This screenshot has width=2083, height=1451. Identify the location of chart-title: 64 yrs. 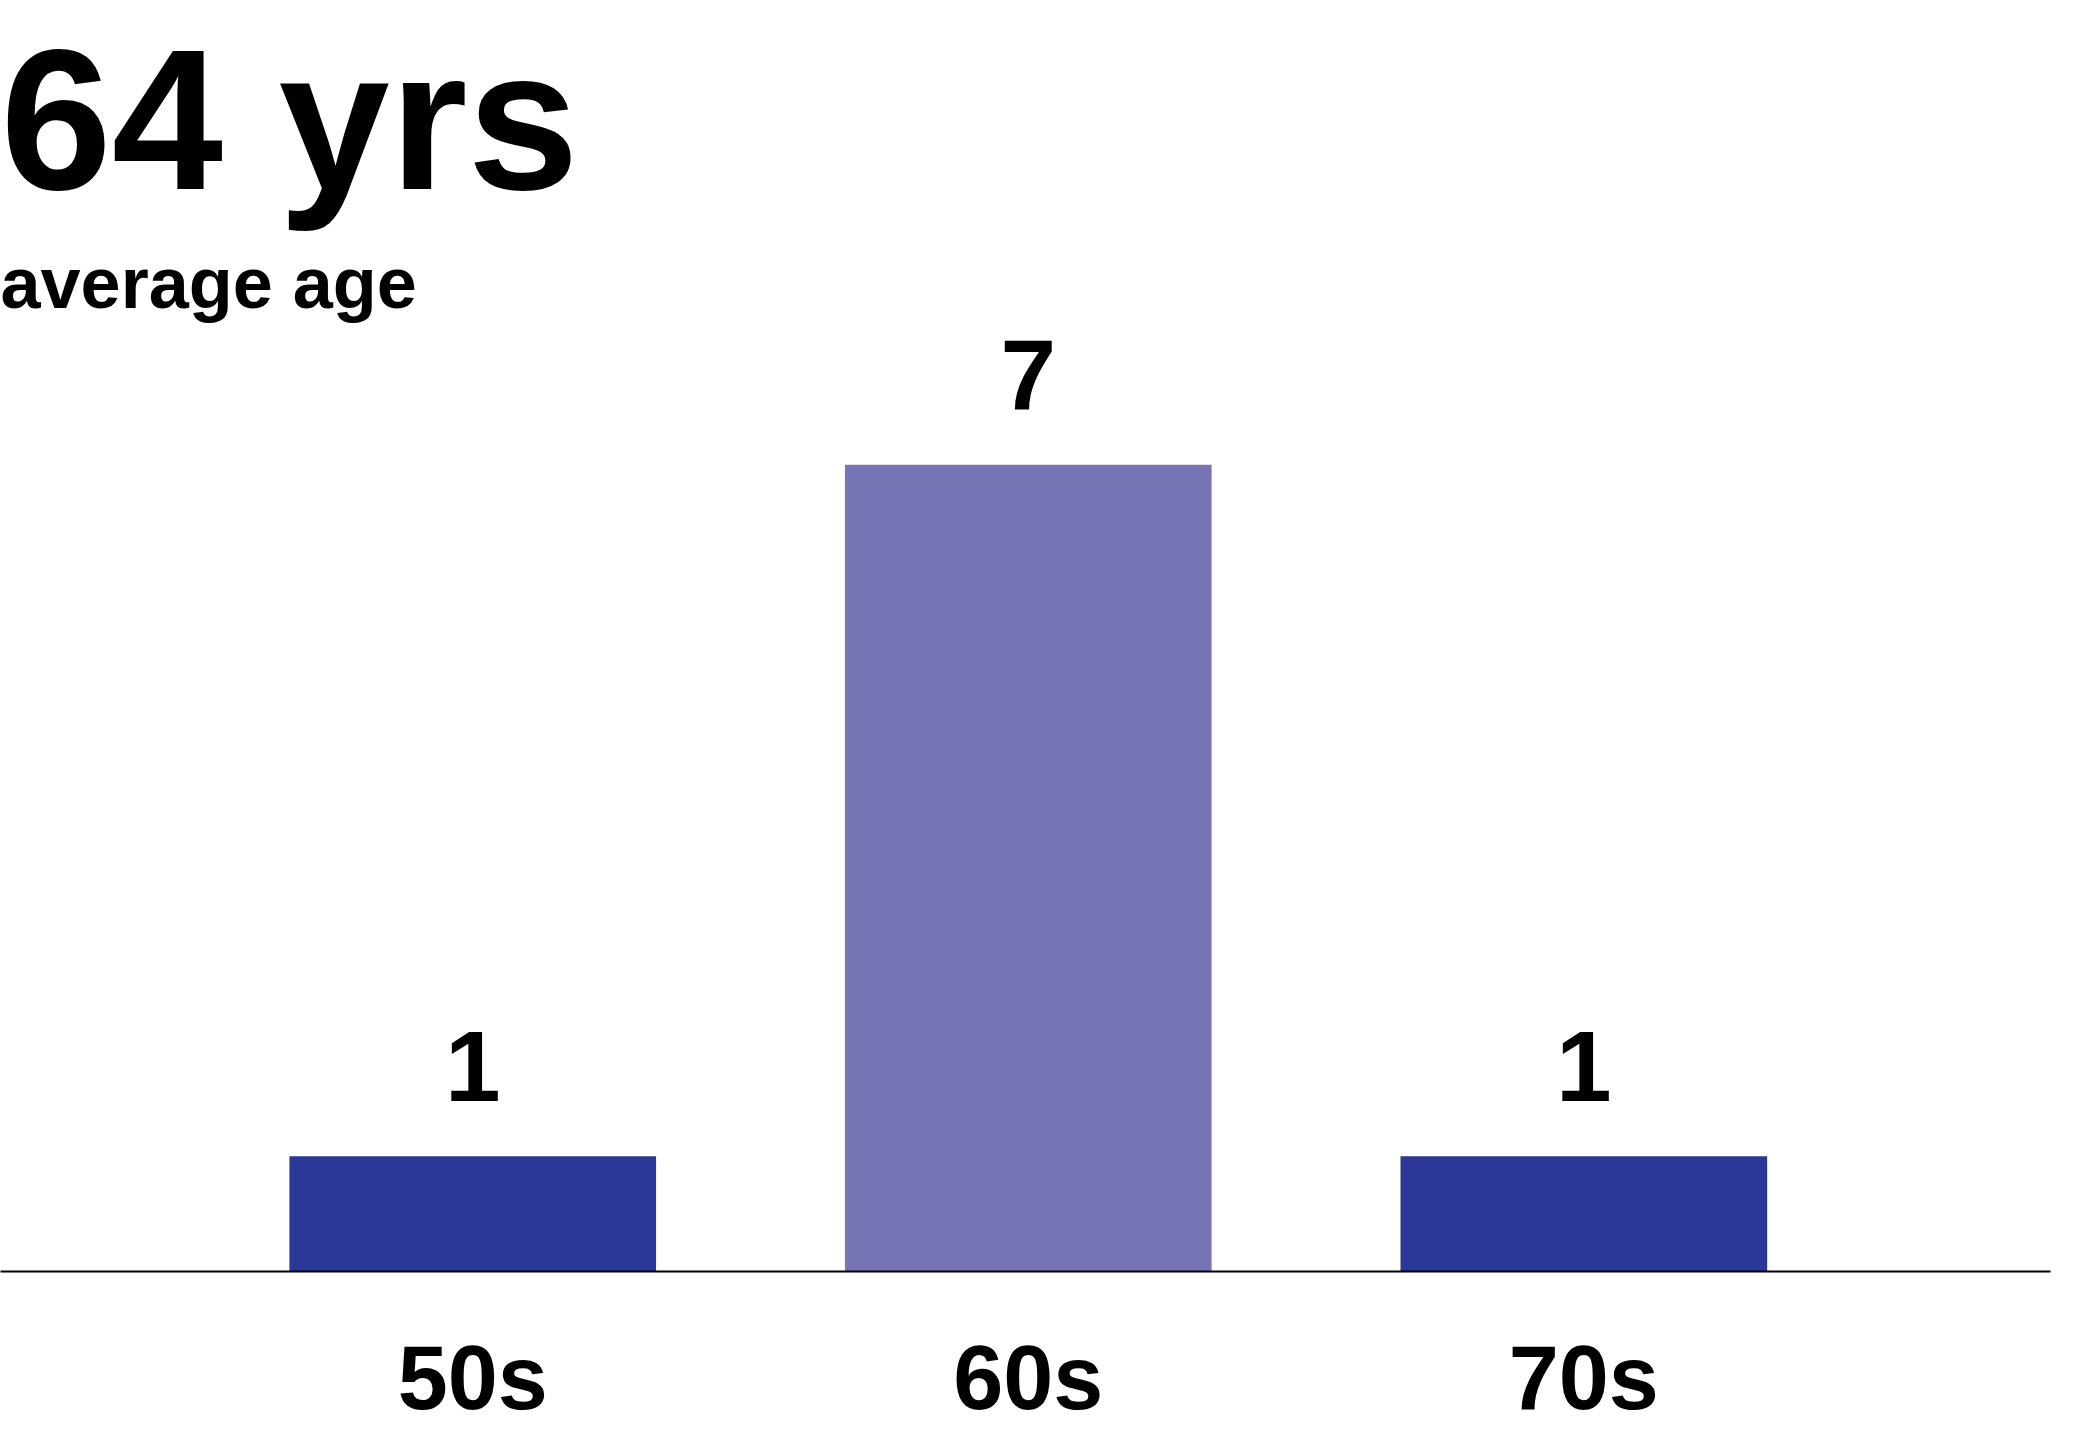
(289, 119).